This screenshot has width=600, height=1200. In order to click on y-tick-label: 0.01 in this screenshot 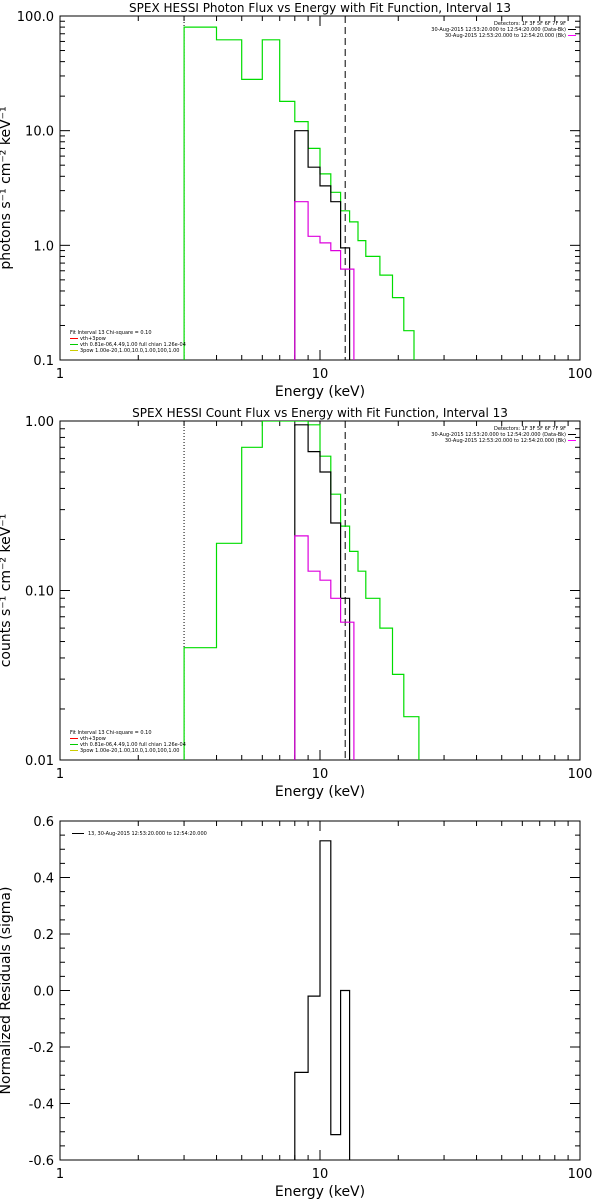, I will do `click(39, 761)`.